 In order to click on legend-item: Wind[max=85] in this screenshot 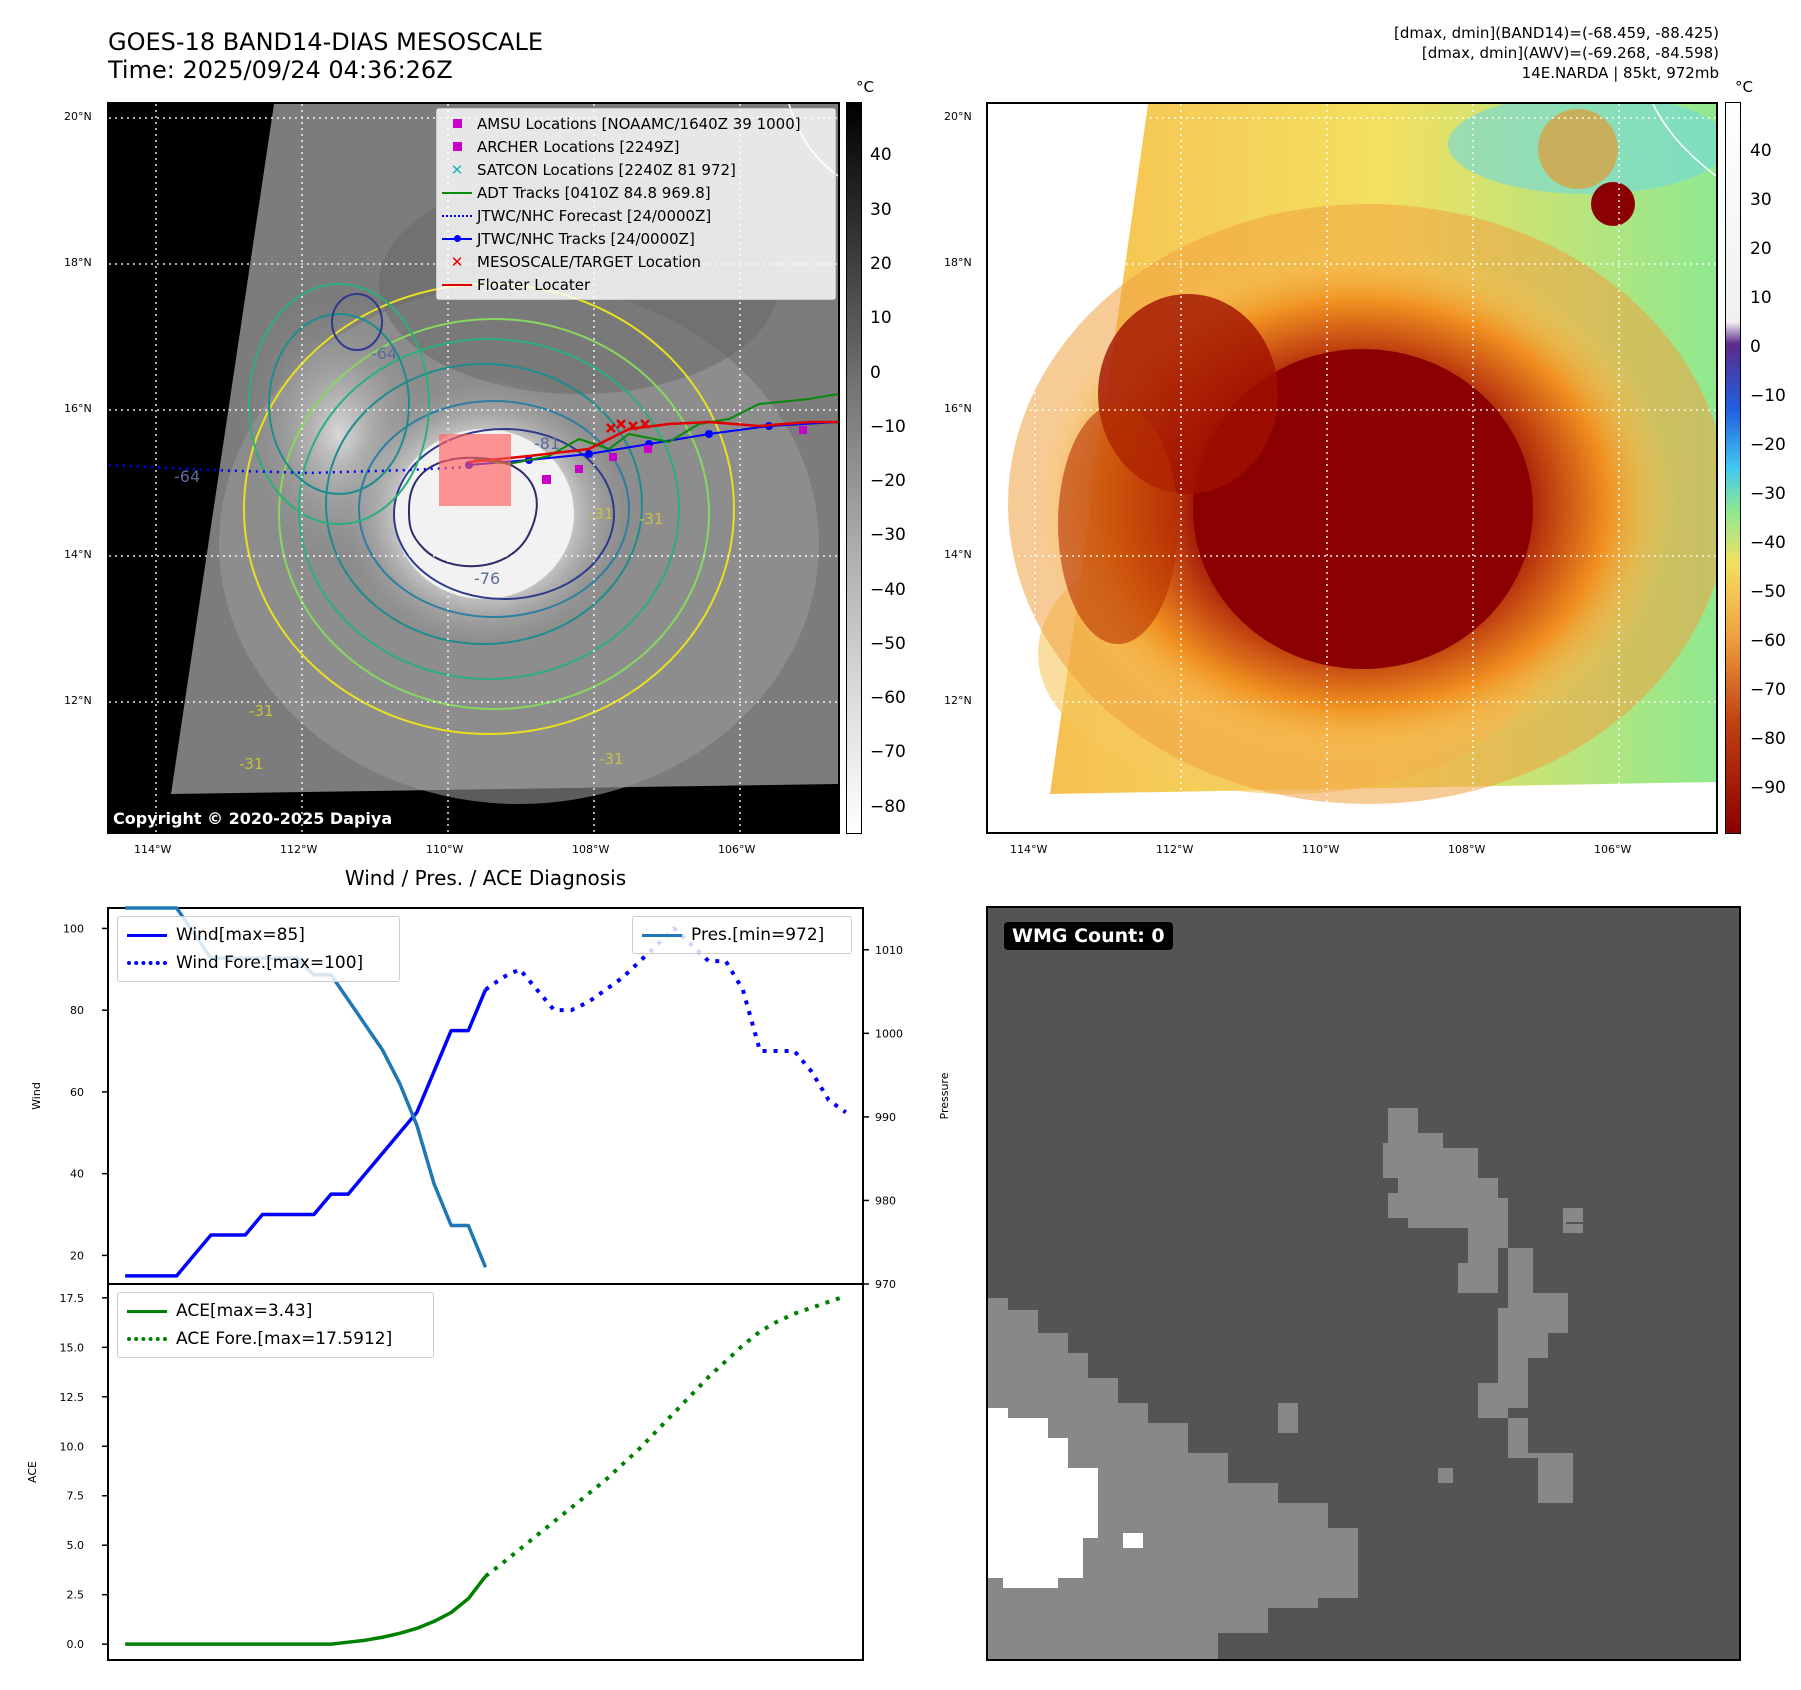, I will do `click(258, 935)`.